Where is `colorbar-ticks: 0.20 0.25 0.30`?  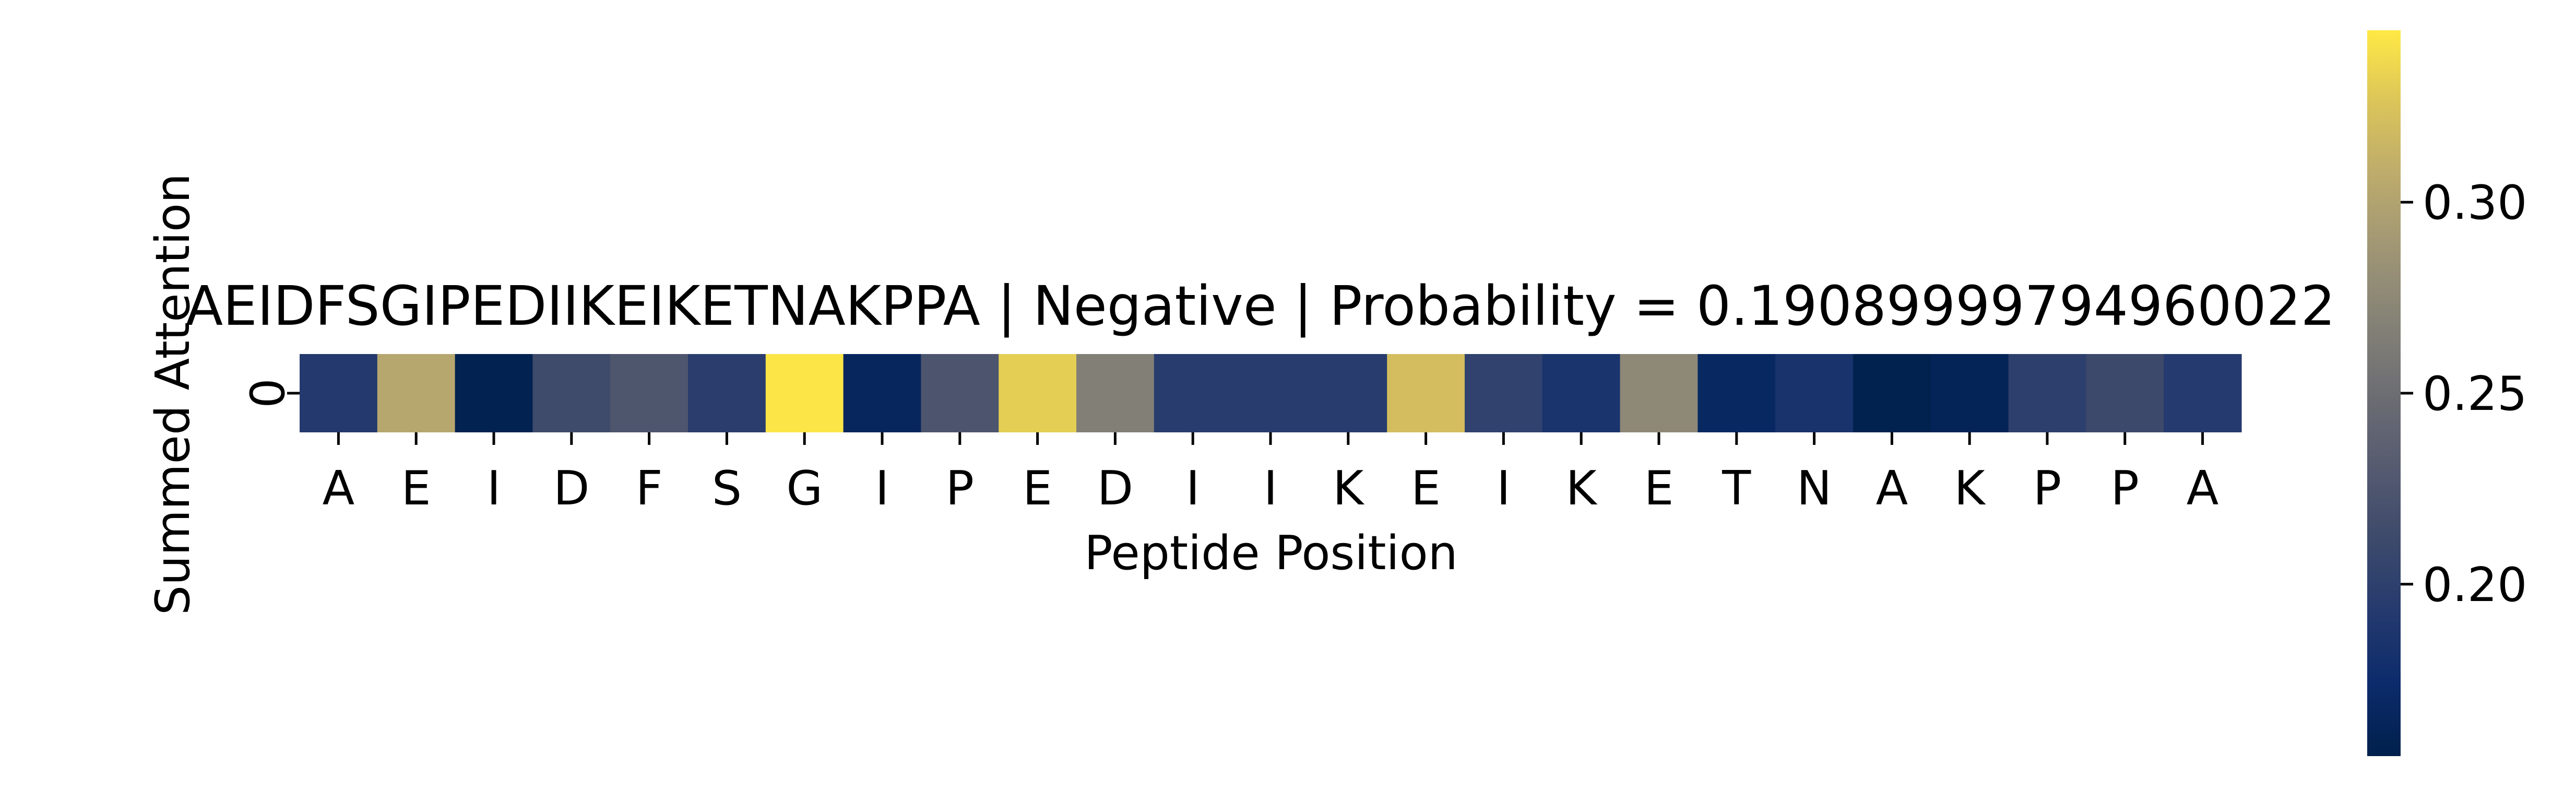 colorbar-ticks: 0.20 0.25 0.30 is located at coordinates (2464, 394).